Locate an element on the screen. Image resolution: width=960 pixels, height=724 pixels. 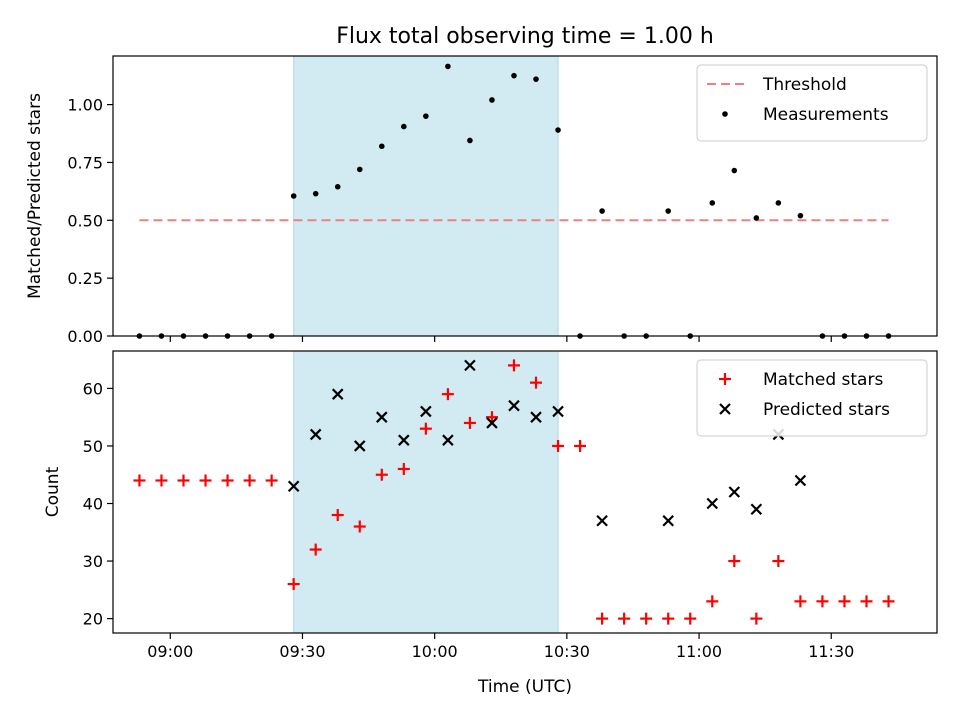
x-tick-label: 09:00 is located at coordinates (170, 651).